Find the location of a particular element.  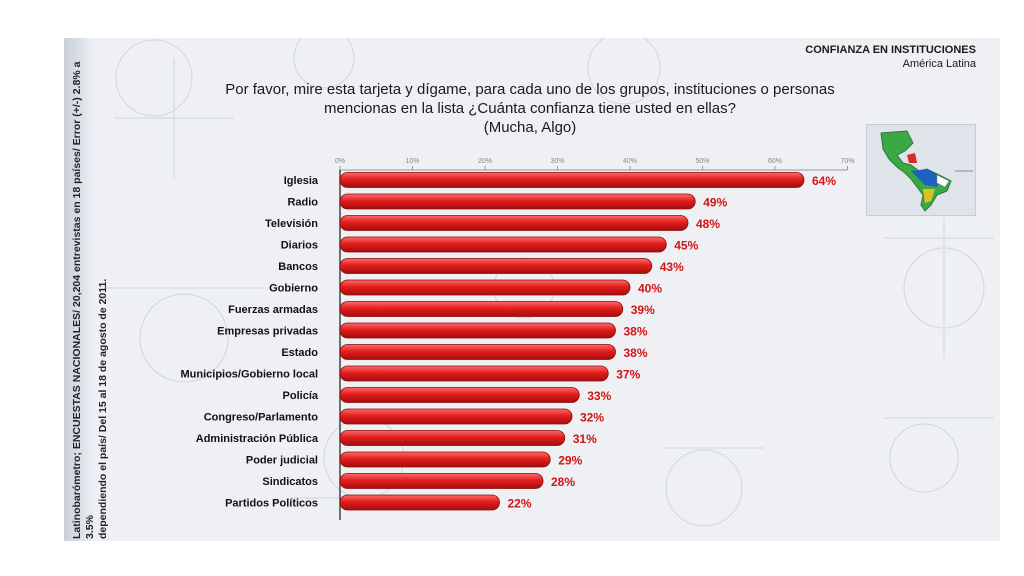

x-tick-label: 20% is located at coordinates (485, 161).